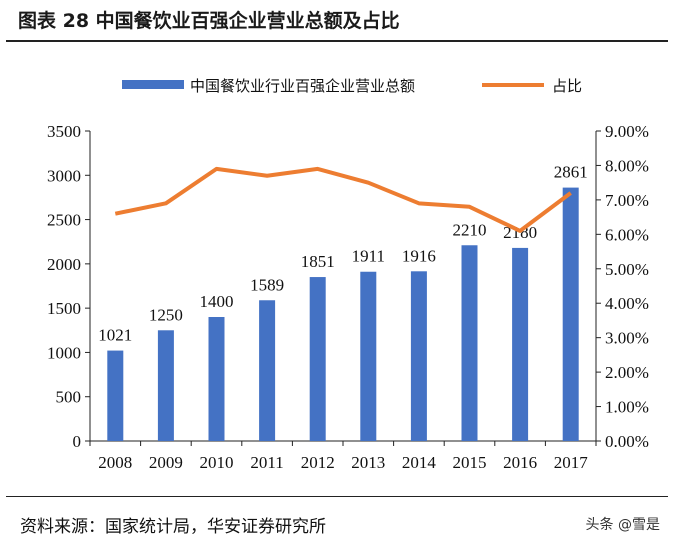 The height and width of the screenshot is (542, 674). I want to click on x-tick-label: 2009, so click(166, 462).